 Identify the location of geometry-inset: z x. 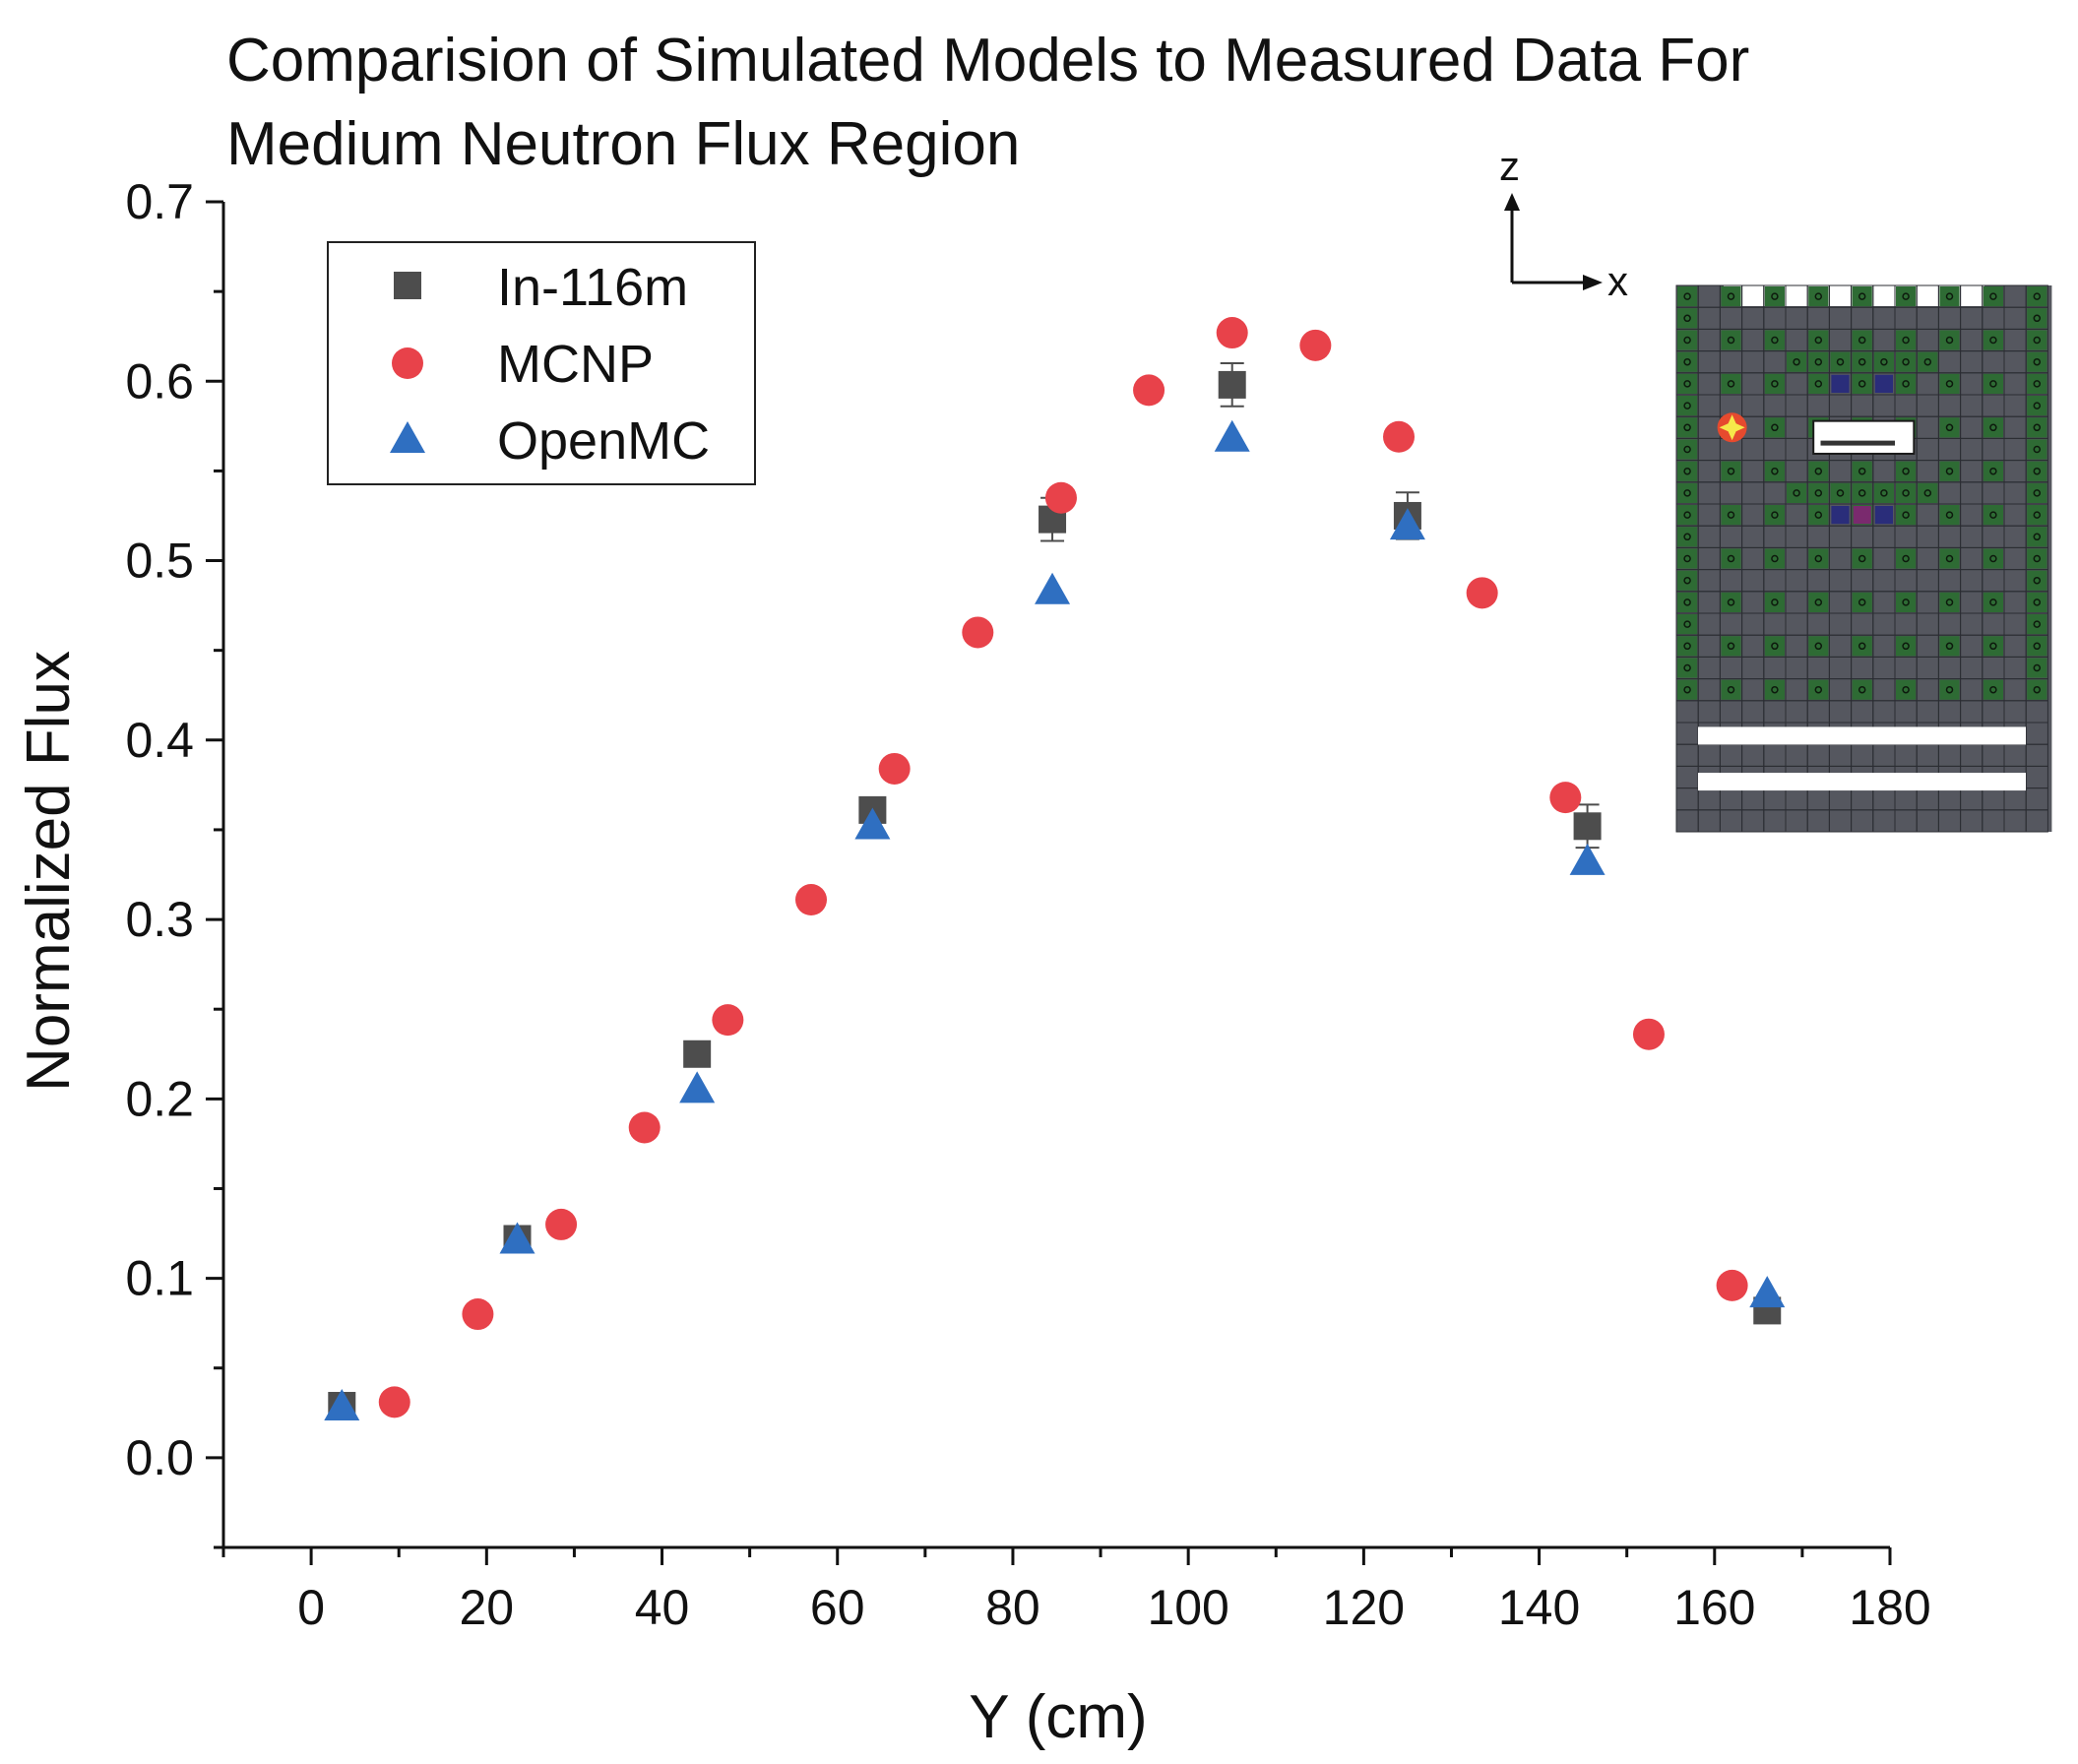
(1776, 488).